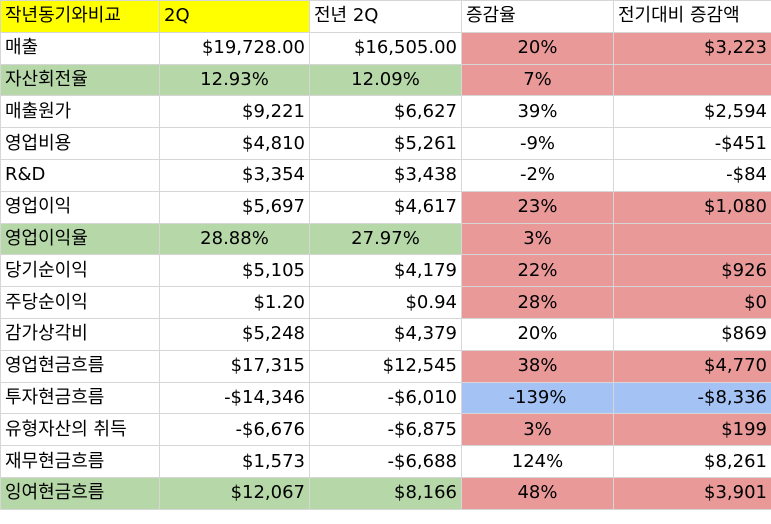  What do you see at coordinates (234, 271) in the screenshot?
I see `current-value-cell: $5,105` at bounding box center [234, 271].